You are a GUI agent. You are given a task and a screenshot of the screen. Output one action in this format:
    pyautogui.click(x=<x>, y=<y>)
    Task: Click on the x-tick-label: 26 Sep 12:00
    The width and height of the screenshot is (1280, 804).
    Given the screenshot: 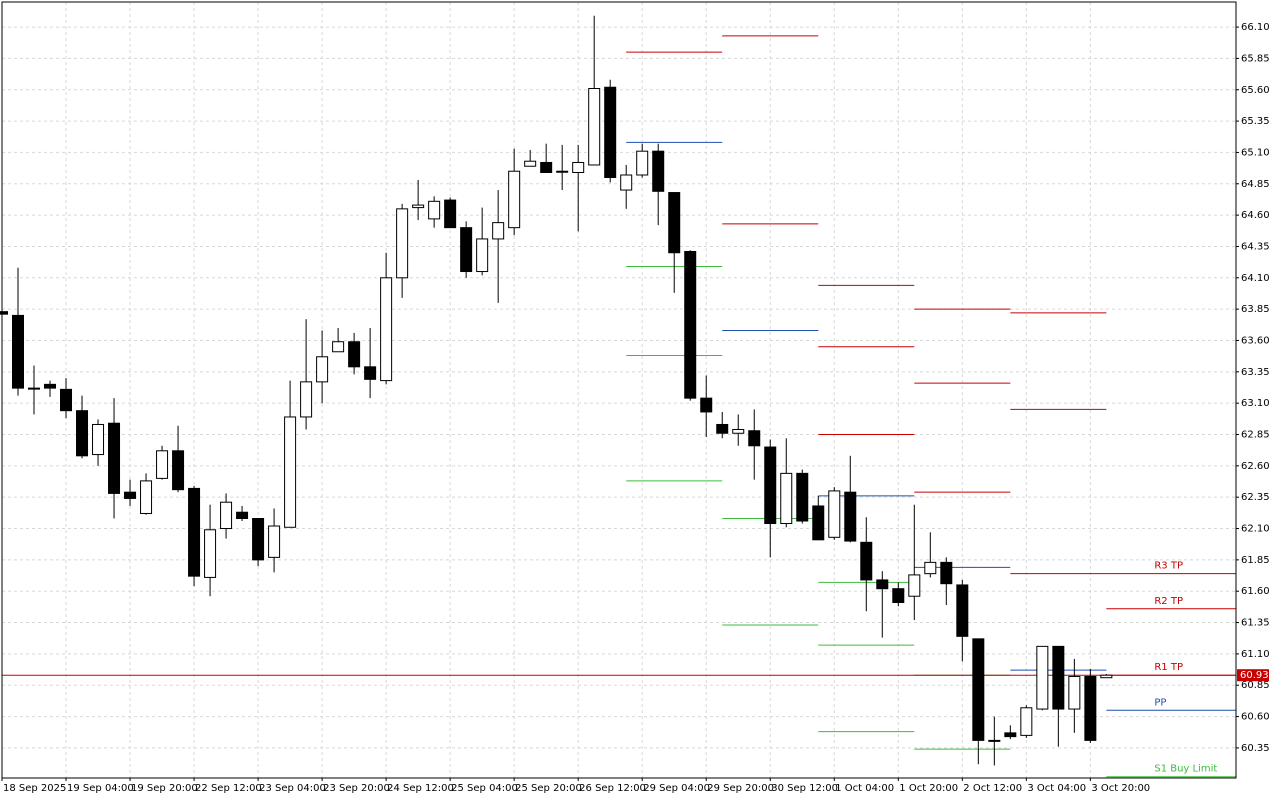 What is the action you would take?
    pyautogui.click(x=612, y=788)
    